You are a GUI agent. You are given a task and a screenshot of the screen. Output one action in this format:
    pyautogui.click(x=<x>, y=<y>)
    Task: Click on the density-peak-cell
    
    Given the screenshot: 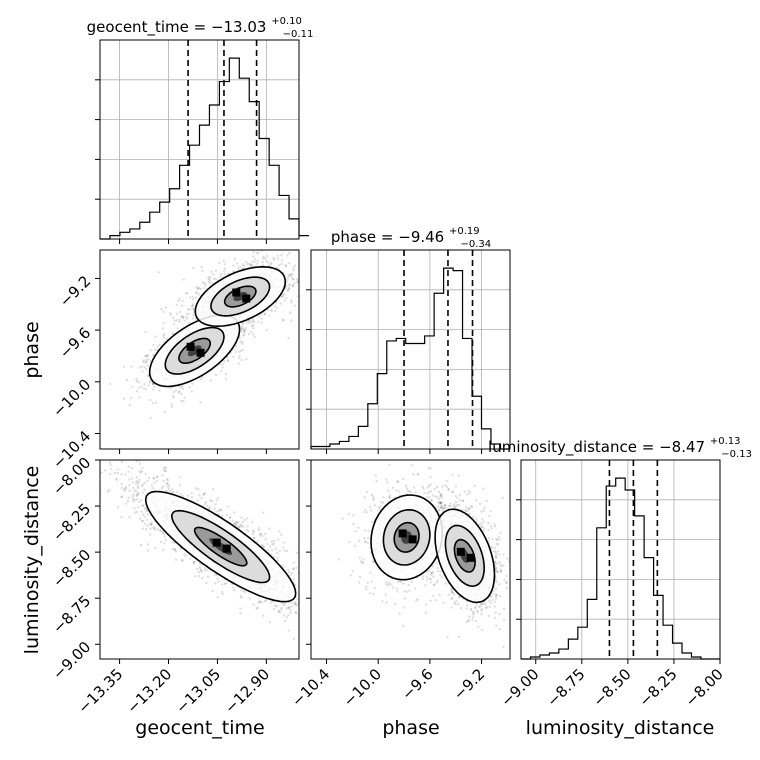 What is the action you would take?
    pyautogui.click(x=190, y=346)
    